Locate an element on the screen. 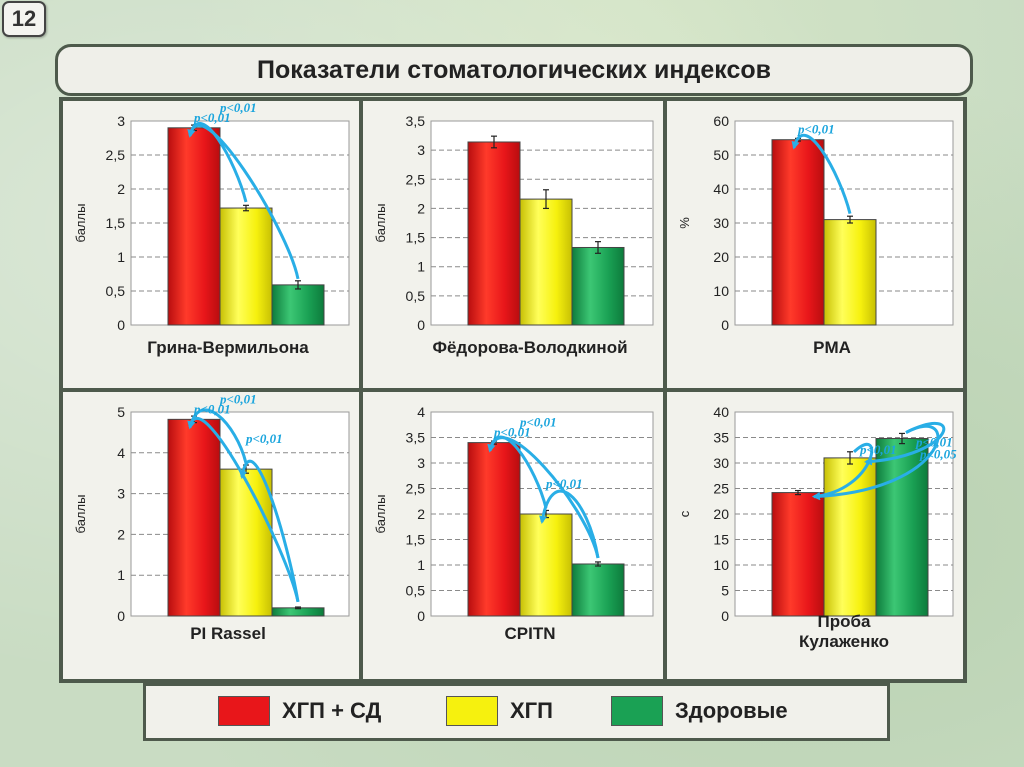 The width and height of the screenshot is (1024, 767). y-tick-label: 60 is located at coordinates (721, 121).